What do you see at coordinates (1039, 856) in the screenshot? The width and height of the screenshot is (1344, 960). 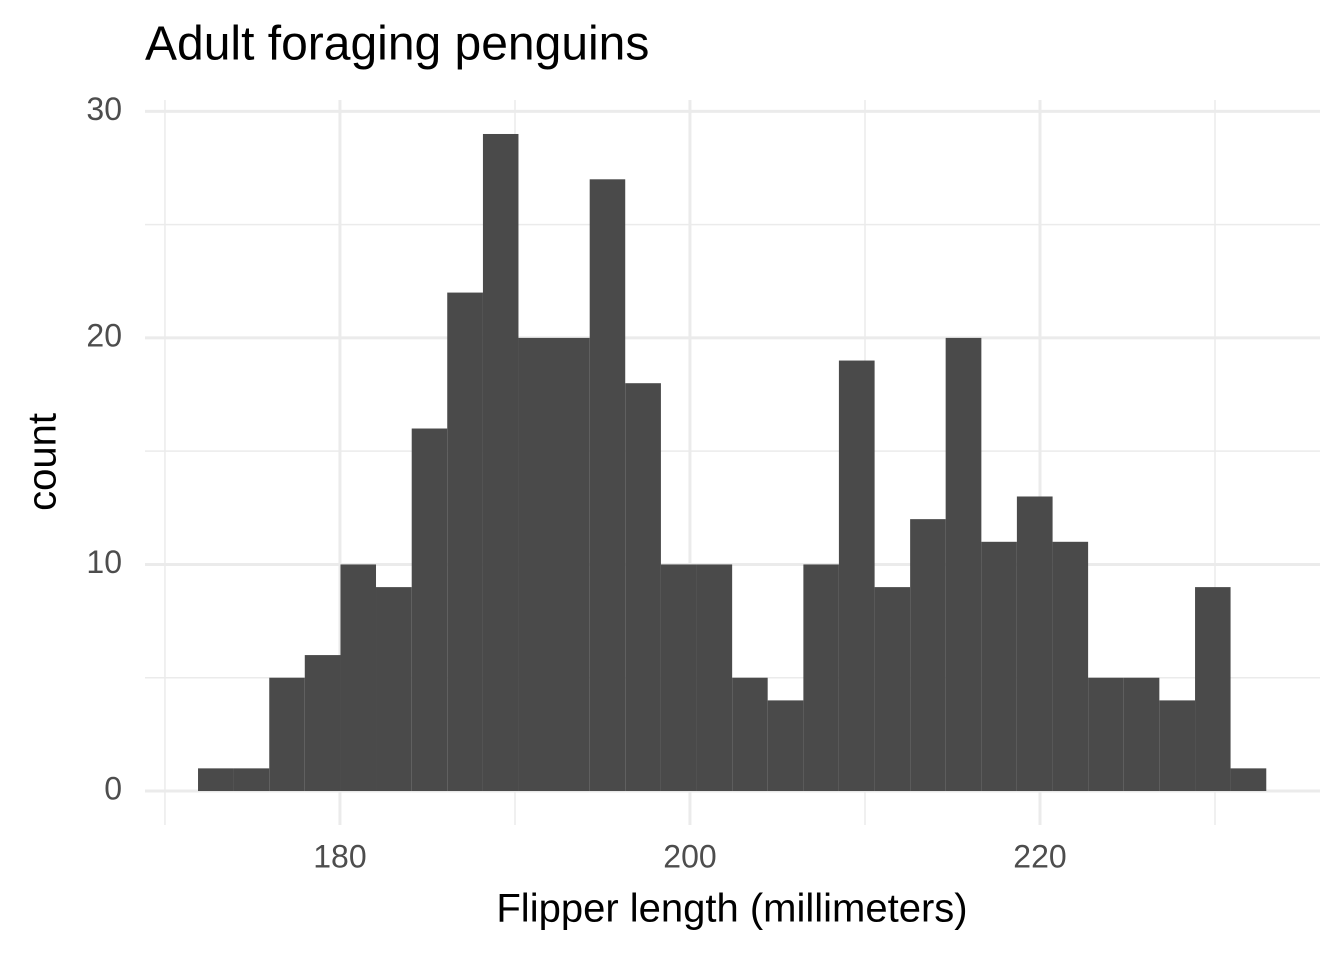 I see `x-tick-label: 220` at bounding box center [1039, 856].